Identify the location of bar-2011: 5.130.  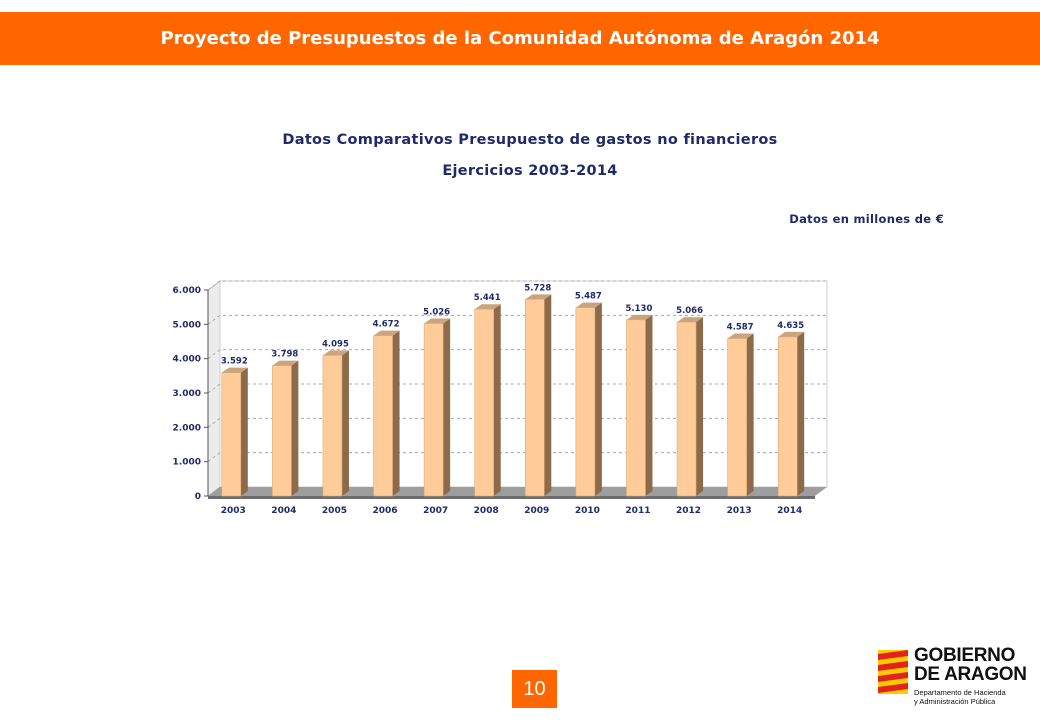
(639, 400).